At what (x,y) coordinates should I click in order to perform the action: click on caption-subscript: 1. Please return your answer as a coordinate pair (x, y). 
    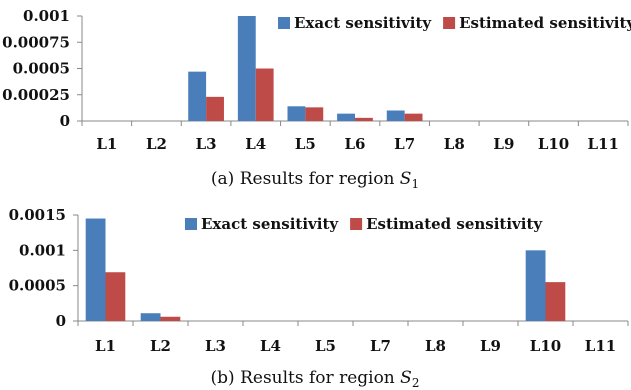
    Looking at the image, I should click on (415, 184).